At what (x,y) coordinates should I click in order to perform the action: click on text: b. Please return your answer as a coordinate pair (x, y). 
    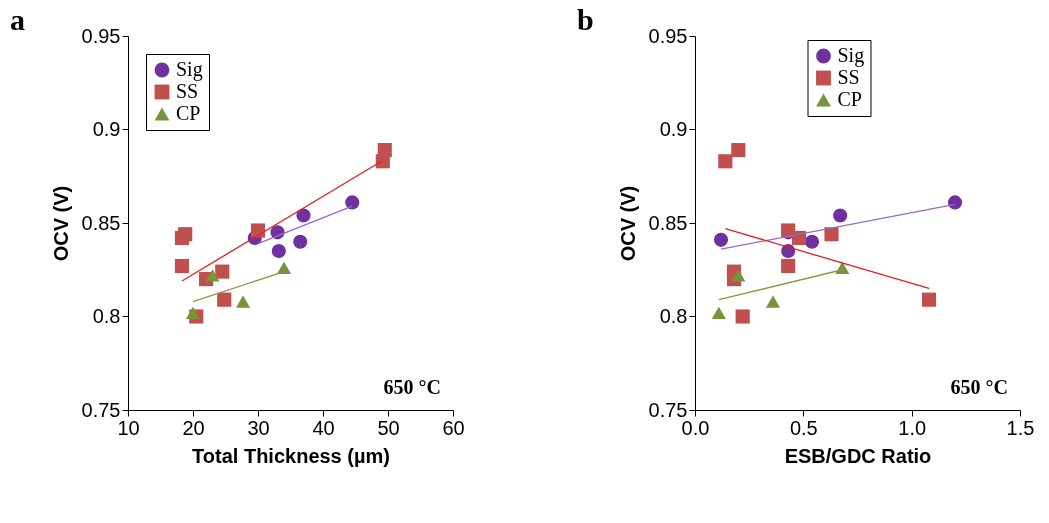
    Looking at the image, I should click on (585, 19).